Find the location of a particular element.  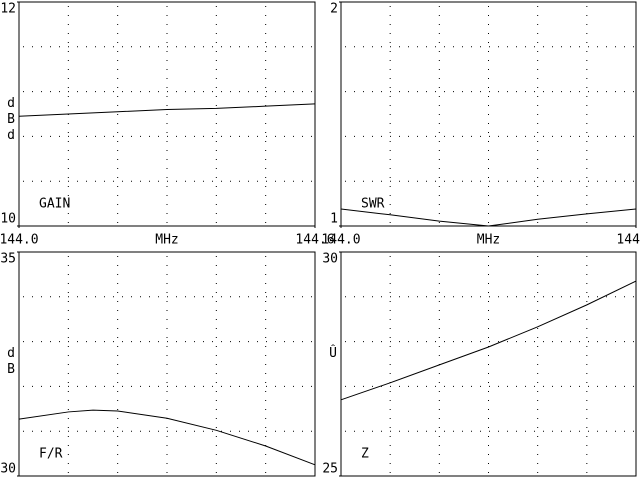

panel-title: SWR is located at coordinates (373, 204).